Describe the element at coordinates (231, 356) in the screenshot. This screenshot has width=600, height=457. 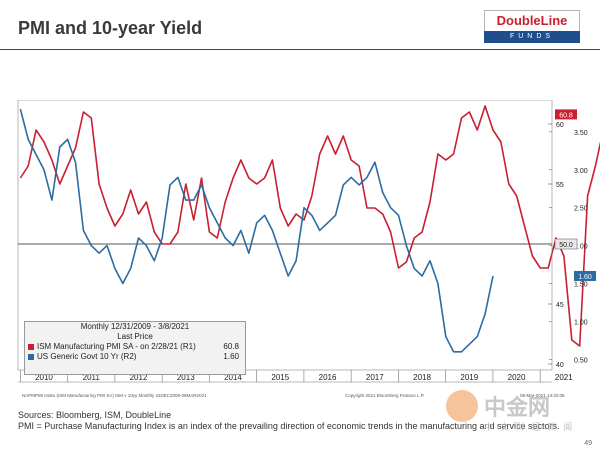
I see `legend-value-yield: 1.60` at that location.